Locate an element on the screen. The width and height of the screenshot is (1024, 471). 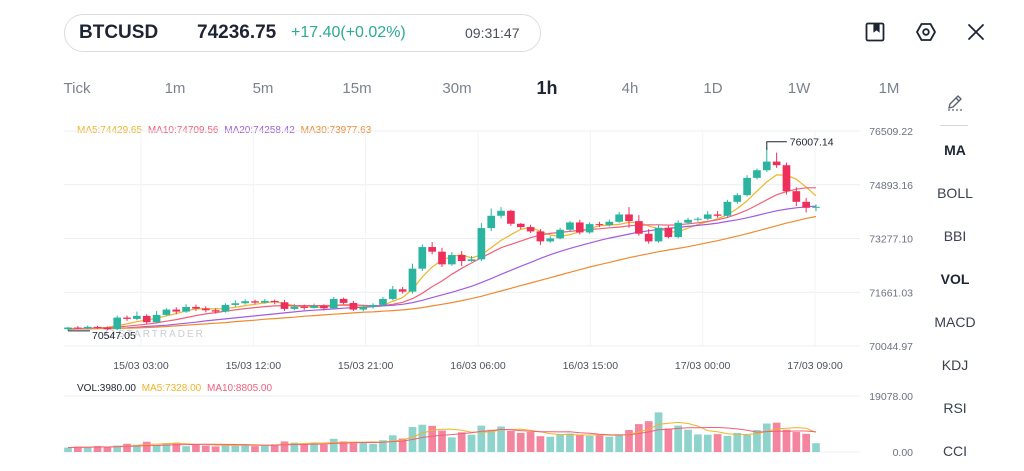
interval-tab: 30m is located at coordinates (457, 88).